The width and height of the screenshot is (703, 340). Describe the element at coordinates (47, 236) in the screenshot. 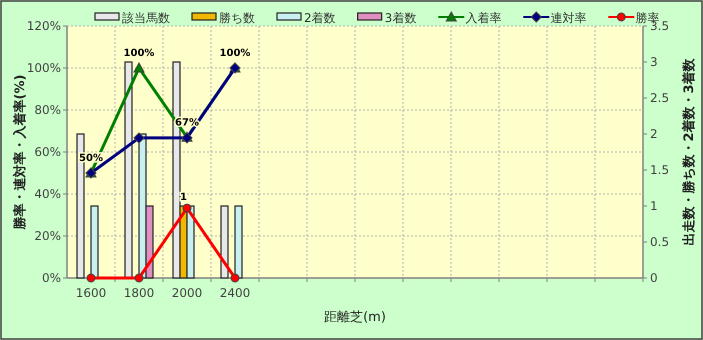

I see `y-tick-label: 20%` at that location.